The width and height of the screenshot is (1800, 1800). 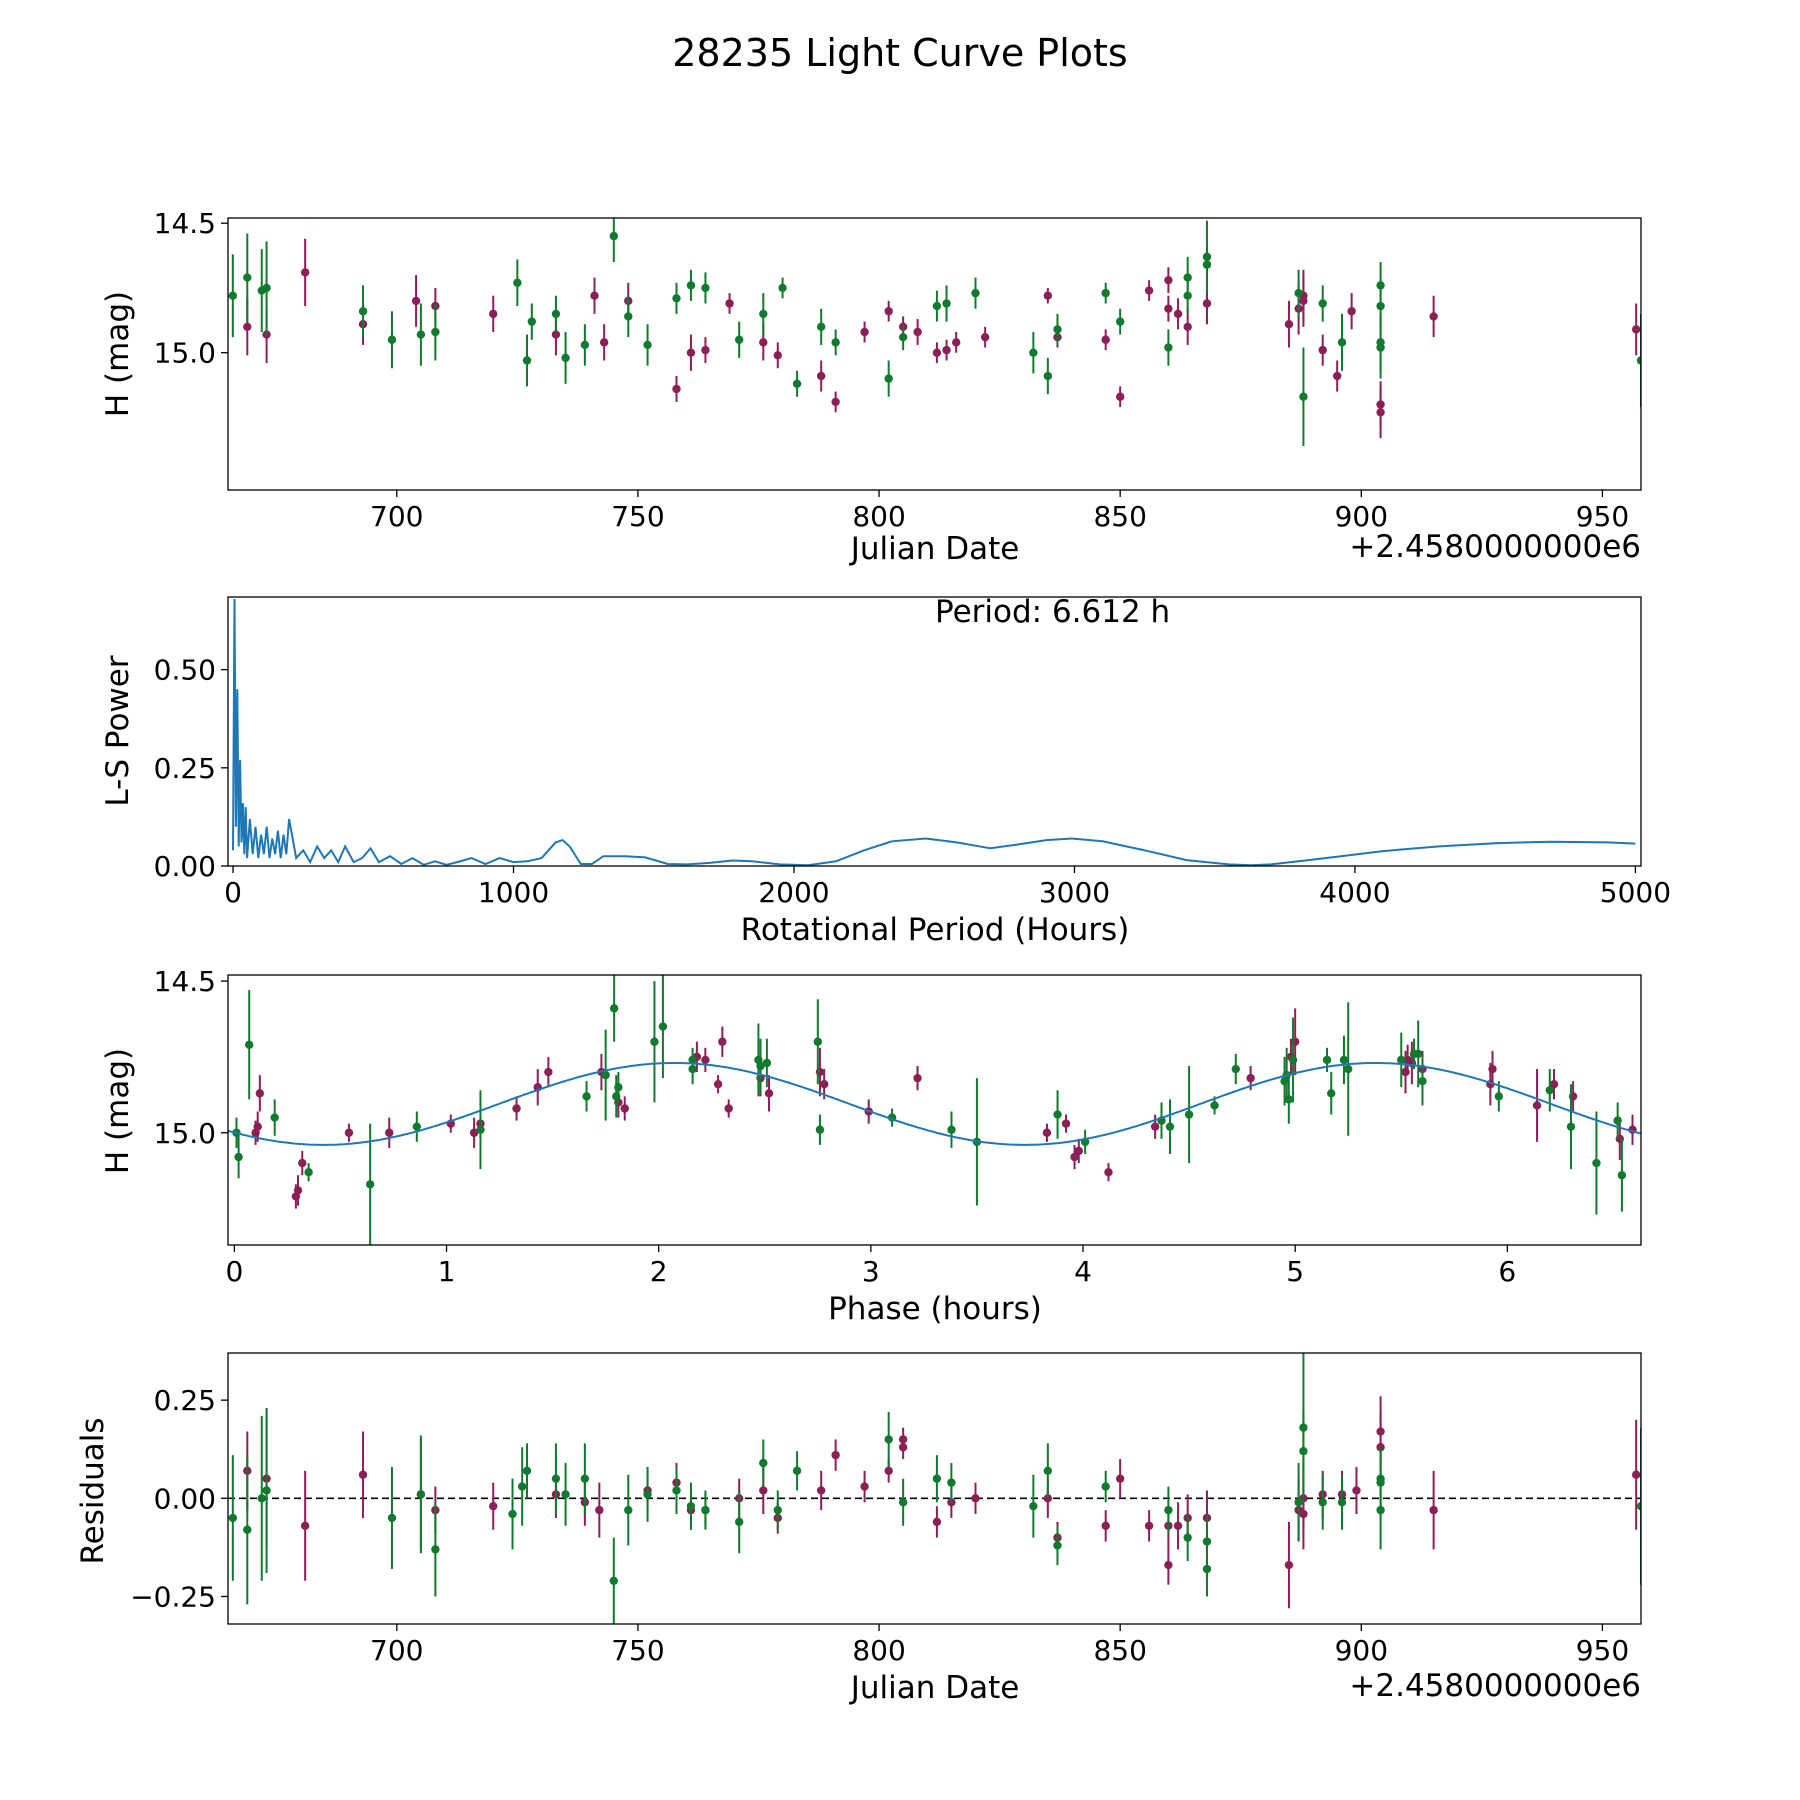 What do you see at coordinates (878, 1650) in the screenshot?
I see `res-xtick-label: 800` at bounding box center [878, 1650].